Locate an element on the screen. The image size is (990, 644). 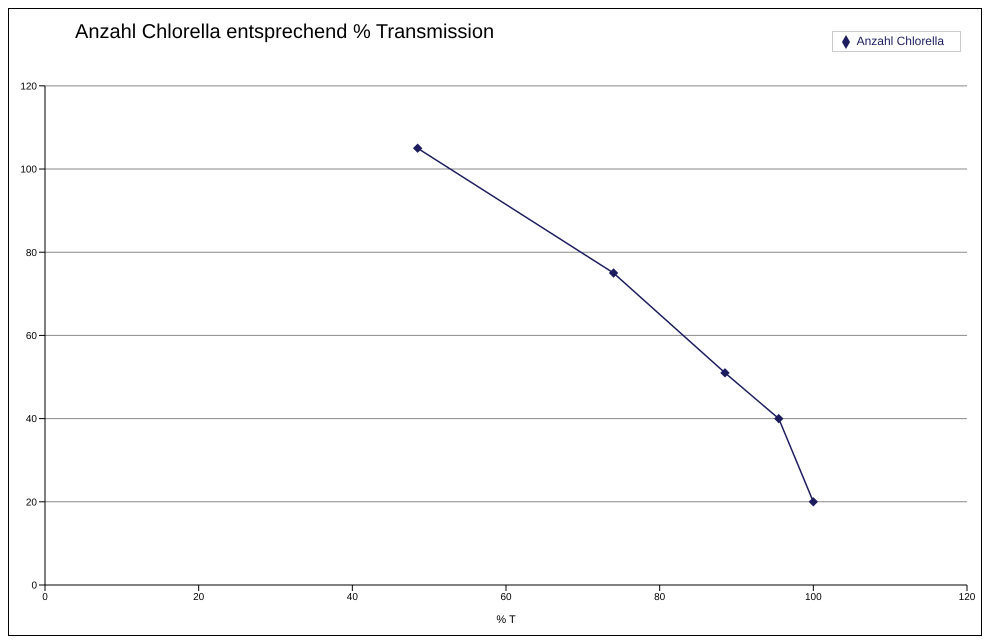
x-tick-label: 40 is located at coordinates (352, 598).